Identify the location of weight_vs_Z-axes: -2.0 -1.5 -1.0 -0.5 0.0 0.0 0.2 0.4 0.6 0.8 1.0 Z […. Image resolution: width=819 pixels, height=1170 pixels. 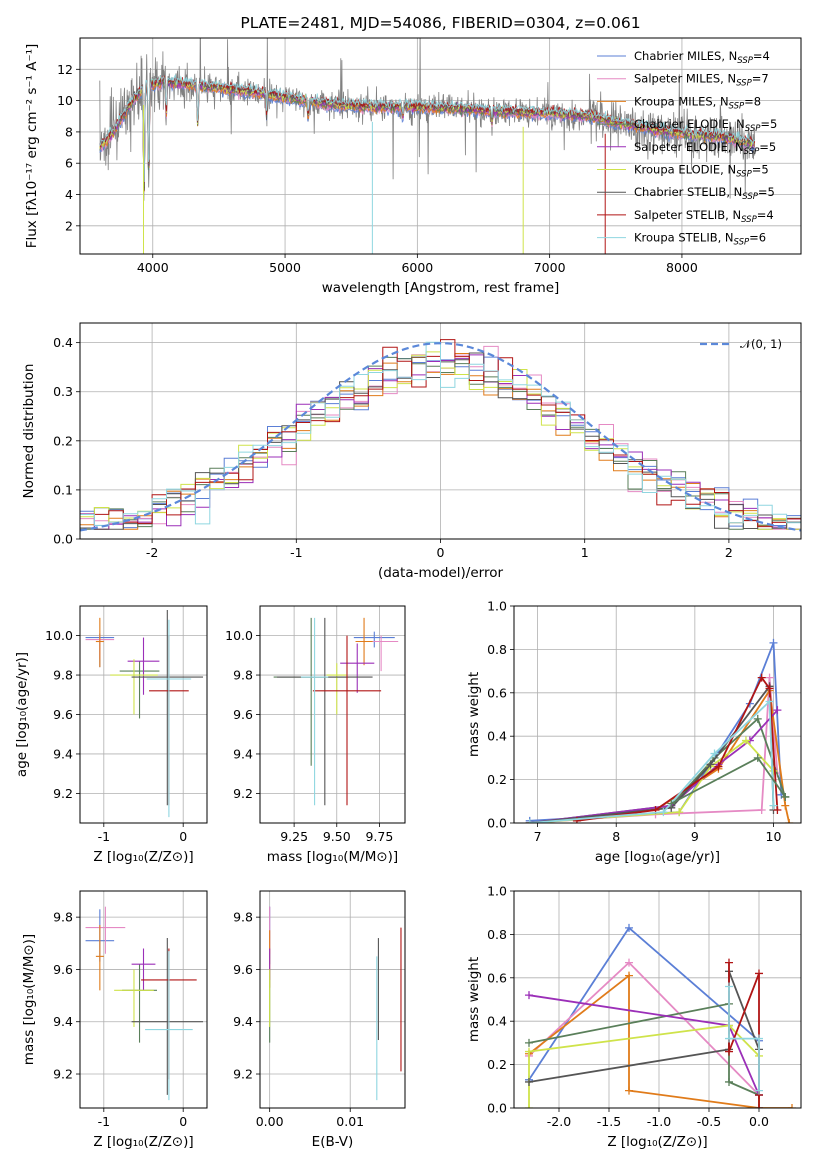
(633, 1017).